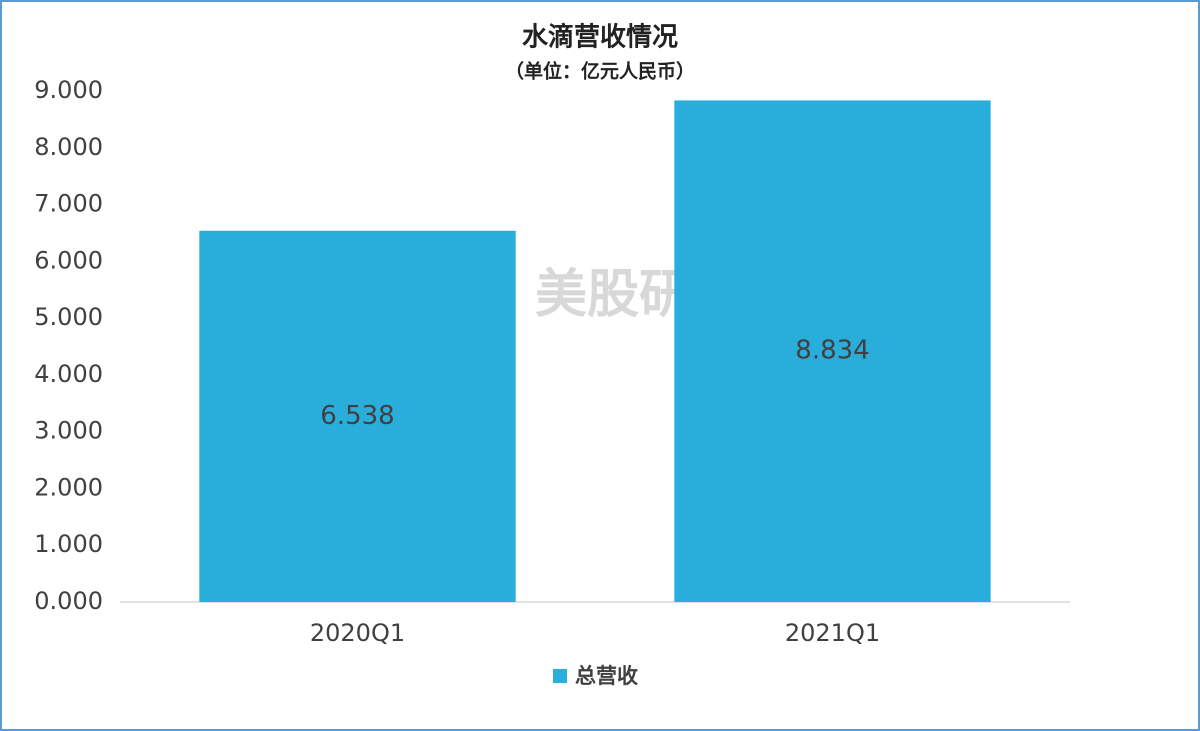 This screenshot has width=1200, height=731. What do you see at coordinates (832, 633) in the screenshot?
I see `x-tick-label: 2021Q1` at bounding box center [832, 633].